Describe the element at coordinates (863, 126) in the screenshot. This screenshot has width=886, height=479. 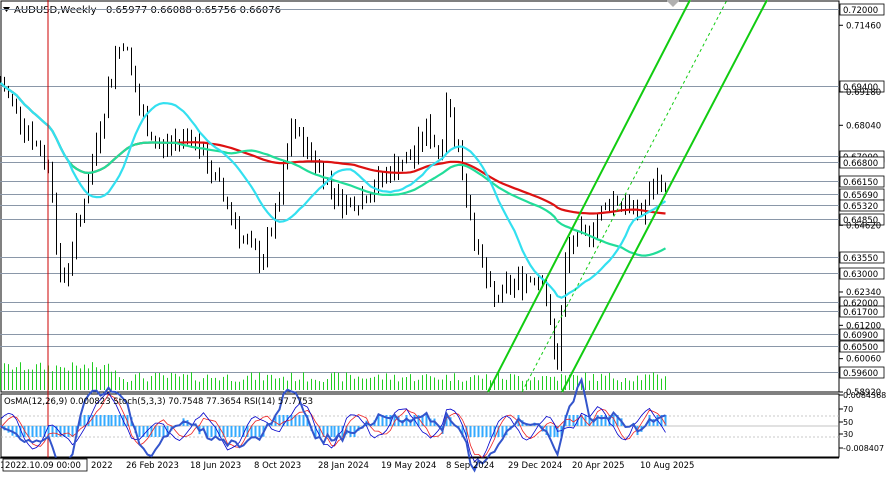
I see `price-tick-label: 0.68040` at that location.